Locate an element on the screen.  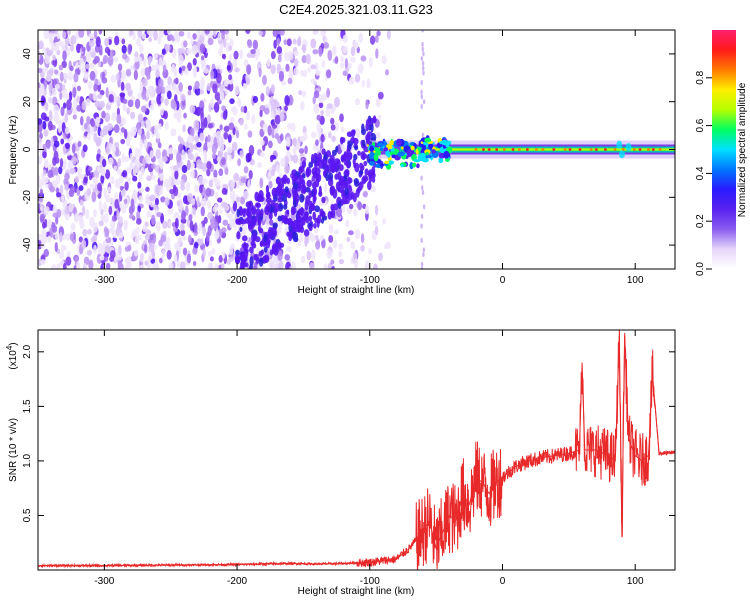
heatmap-x-axis-label: Height of straight line (km) is located at coordinates (356, 290).